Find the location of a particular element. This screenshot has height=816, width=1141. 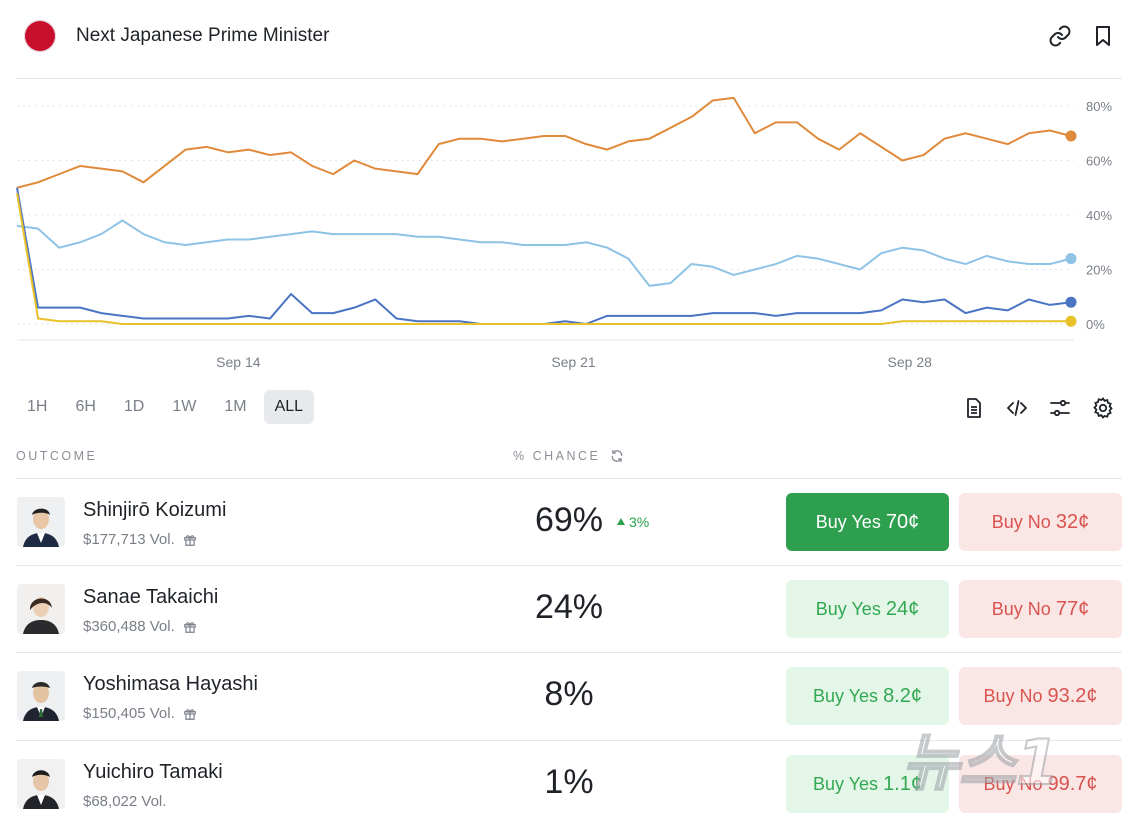

refresh-icon is located at coordinates (617, 456).